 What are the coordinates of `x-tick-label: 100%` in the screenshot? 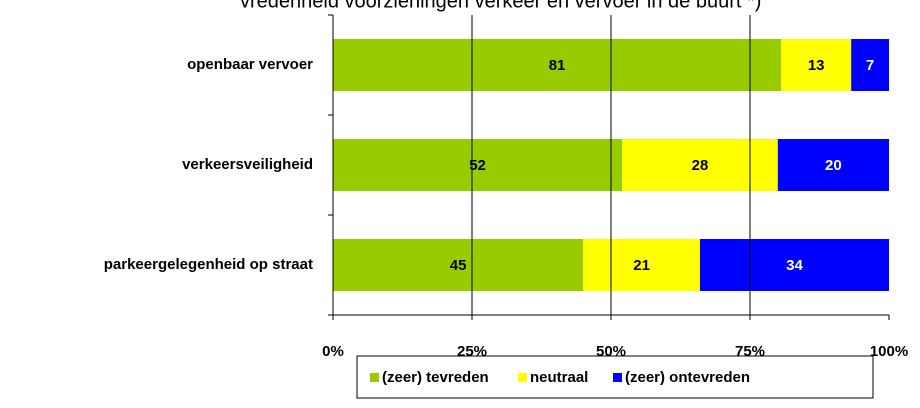 It's located at (889, 351).